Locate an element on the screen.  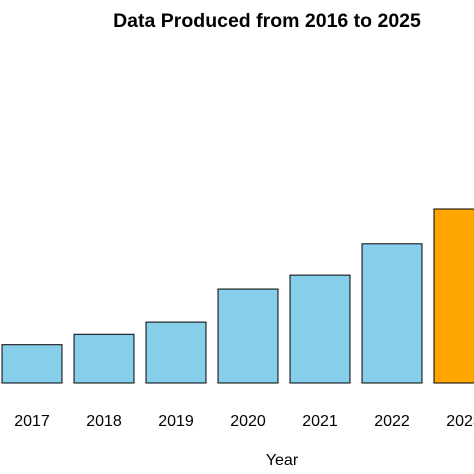
bar-2022 is located at coordinates (392, 313).